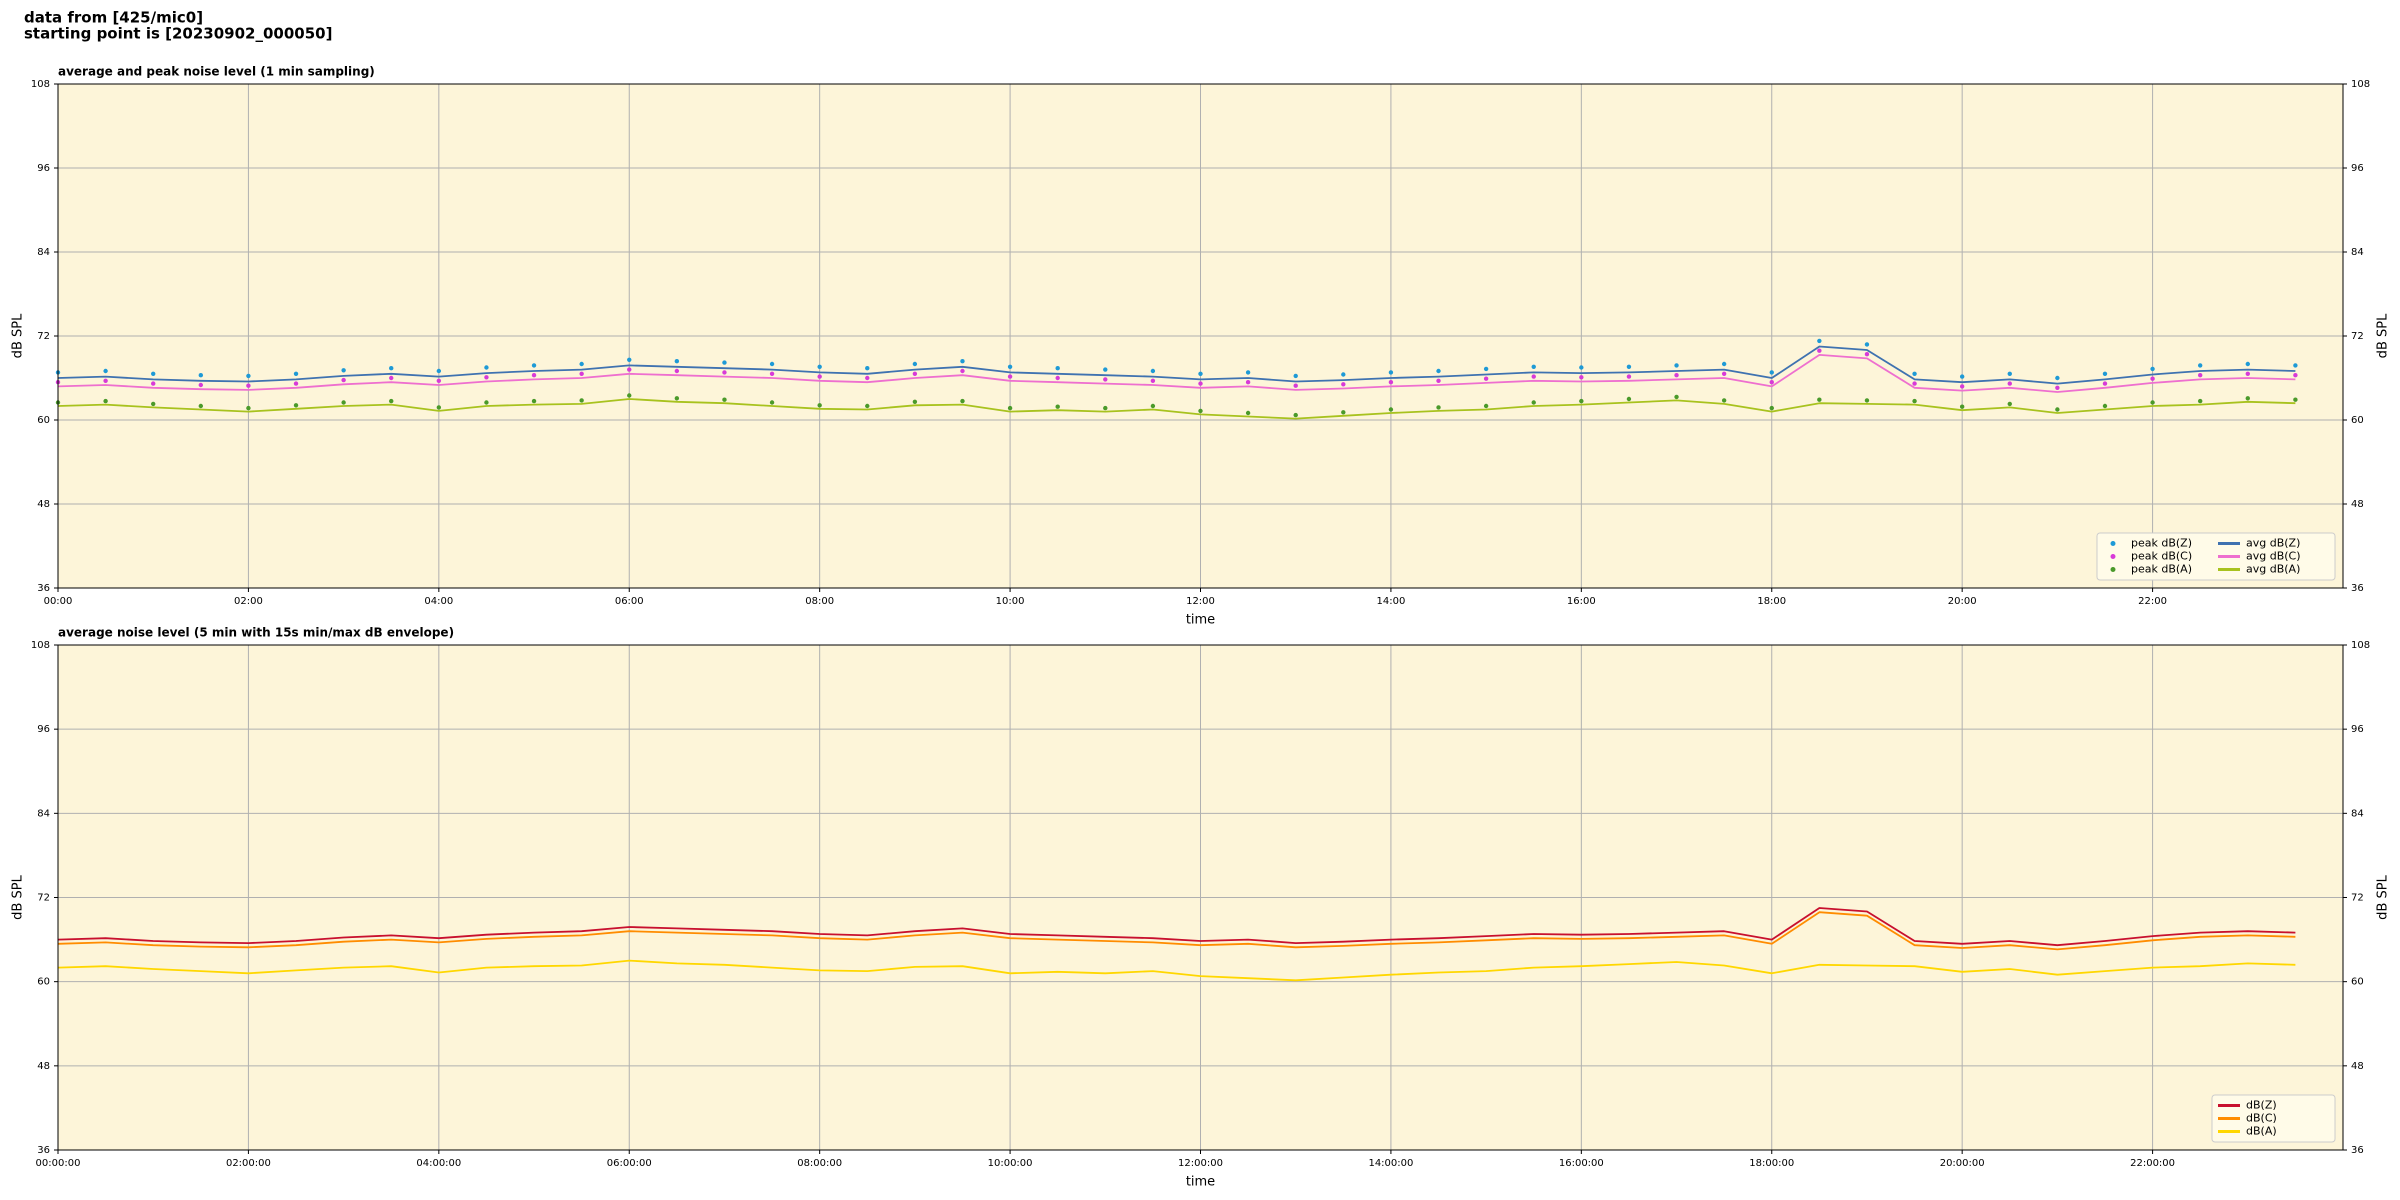 Image resolution: width=2400 pixels, height=1200 pixels. What do you see at coordinates (2357, 420) in the screenshot?
I see `y-tick-label-right: 60` at bounding box center [2357, 420].